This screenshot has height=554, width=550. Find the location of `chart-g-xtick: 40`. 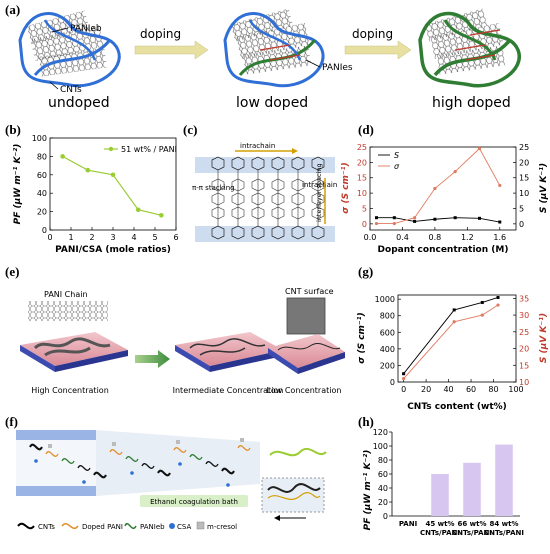

chart-g-xtick: 40 is located at coordinates (448, 389).